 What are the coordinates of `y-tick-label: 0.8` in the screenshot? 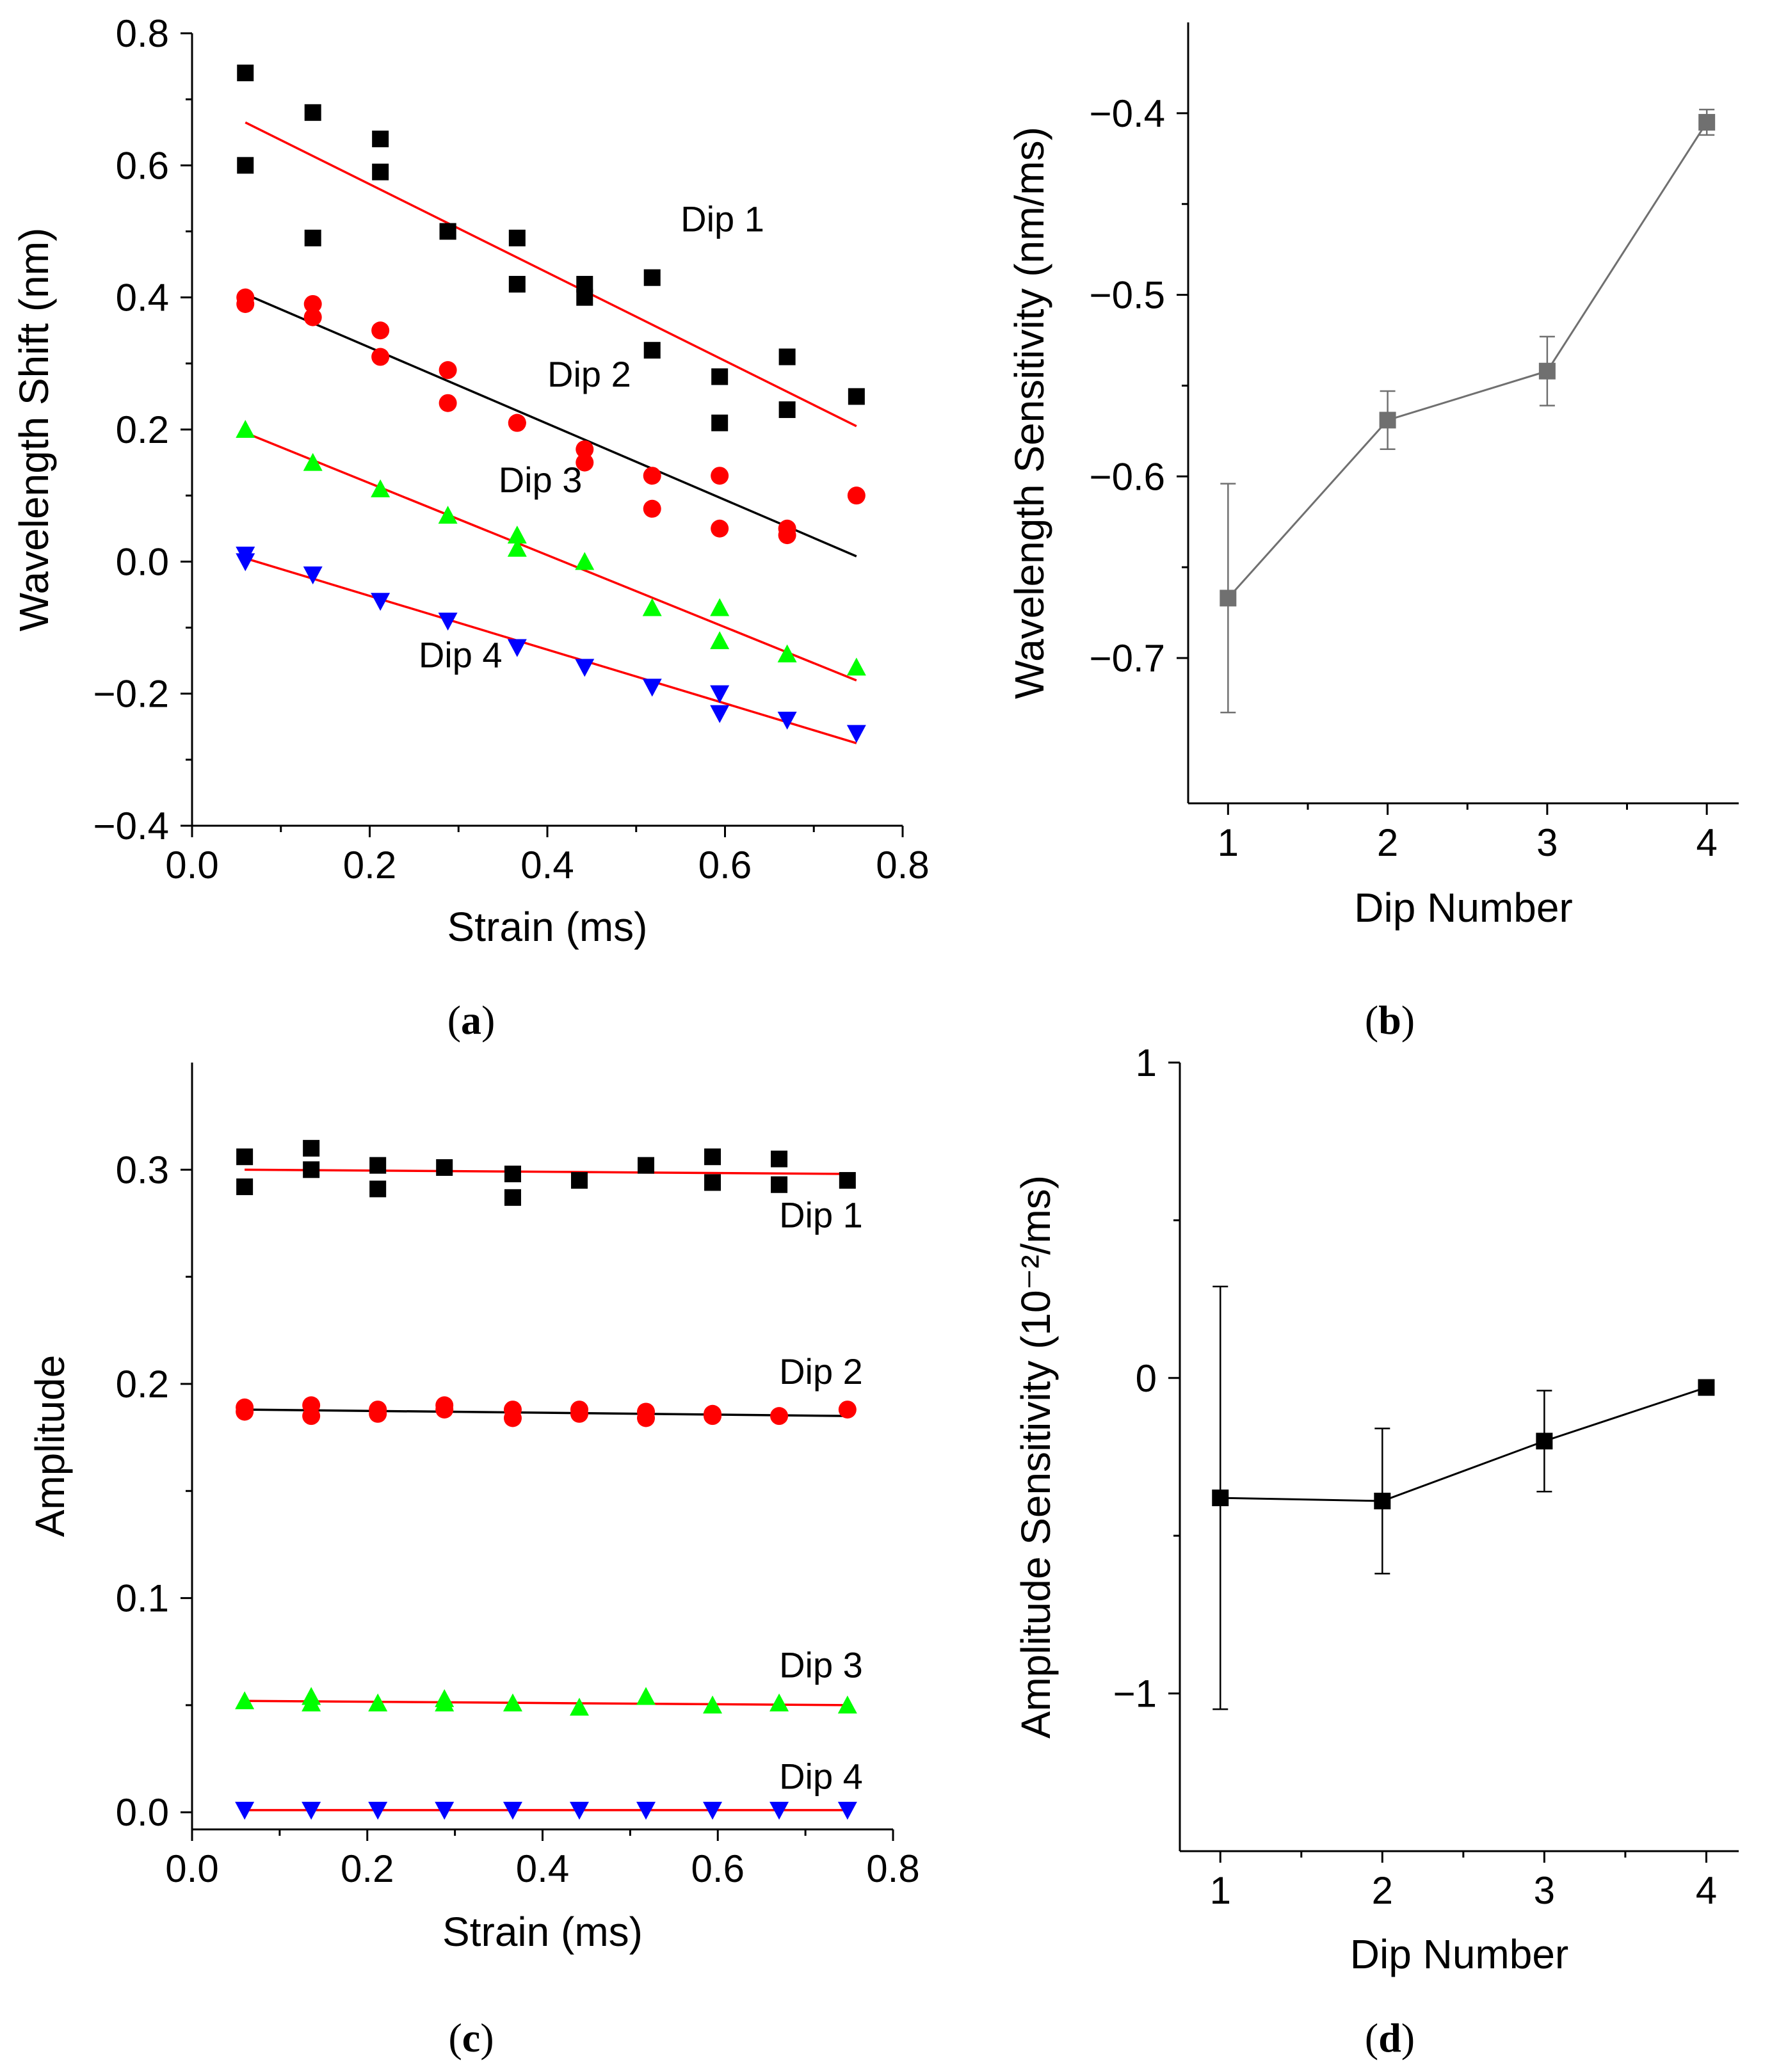 It's located at (142, 33).